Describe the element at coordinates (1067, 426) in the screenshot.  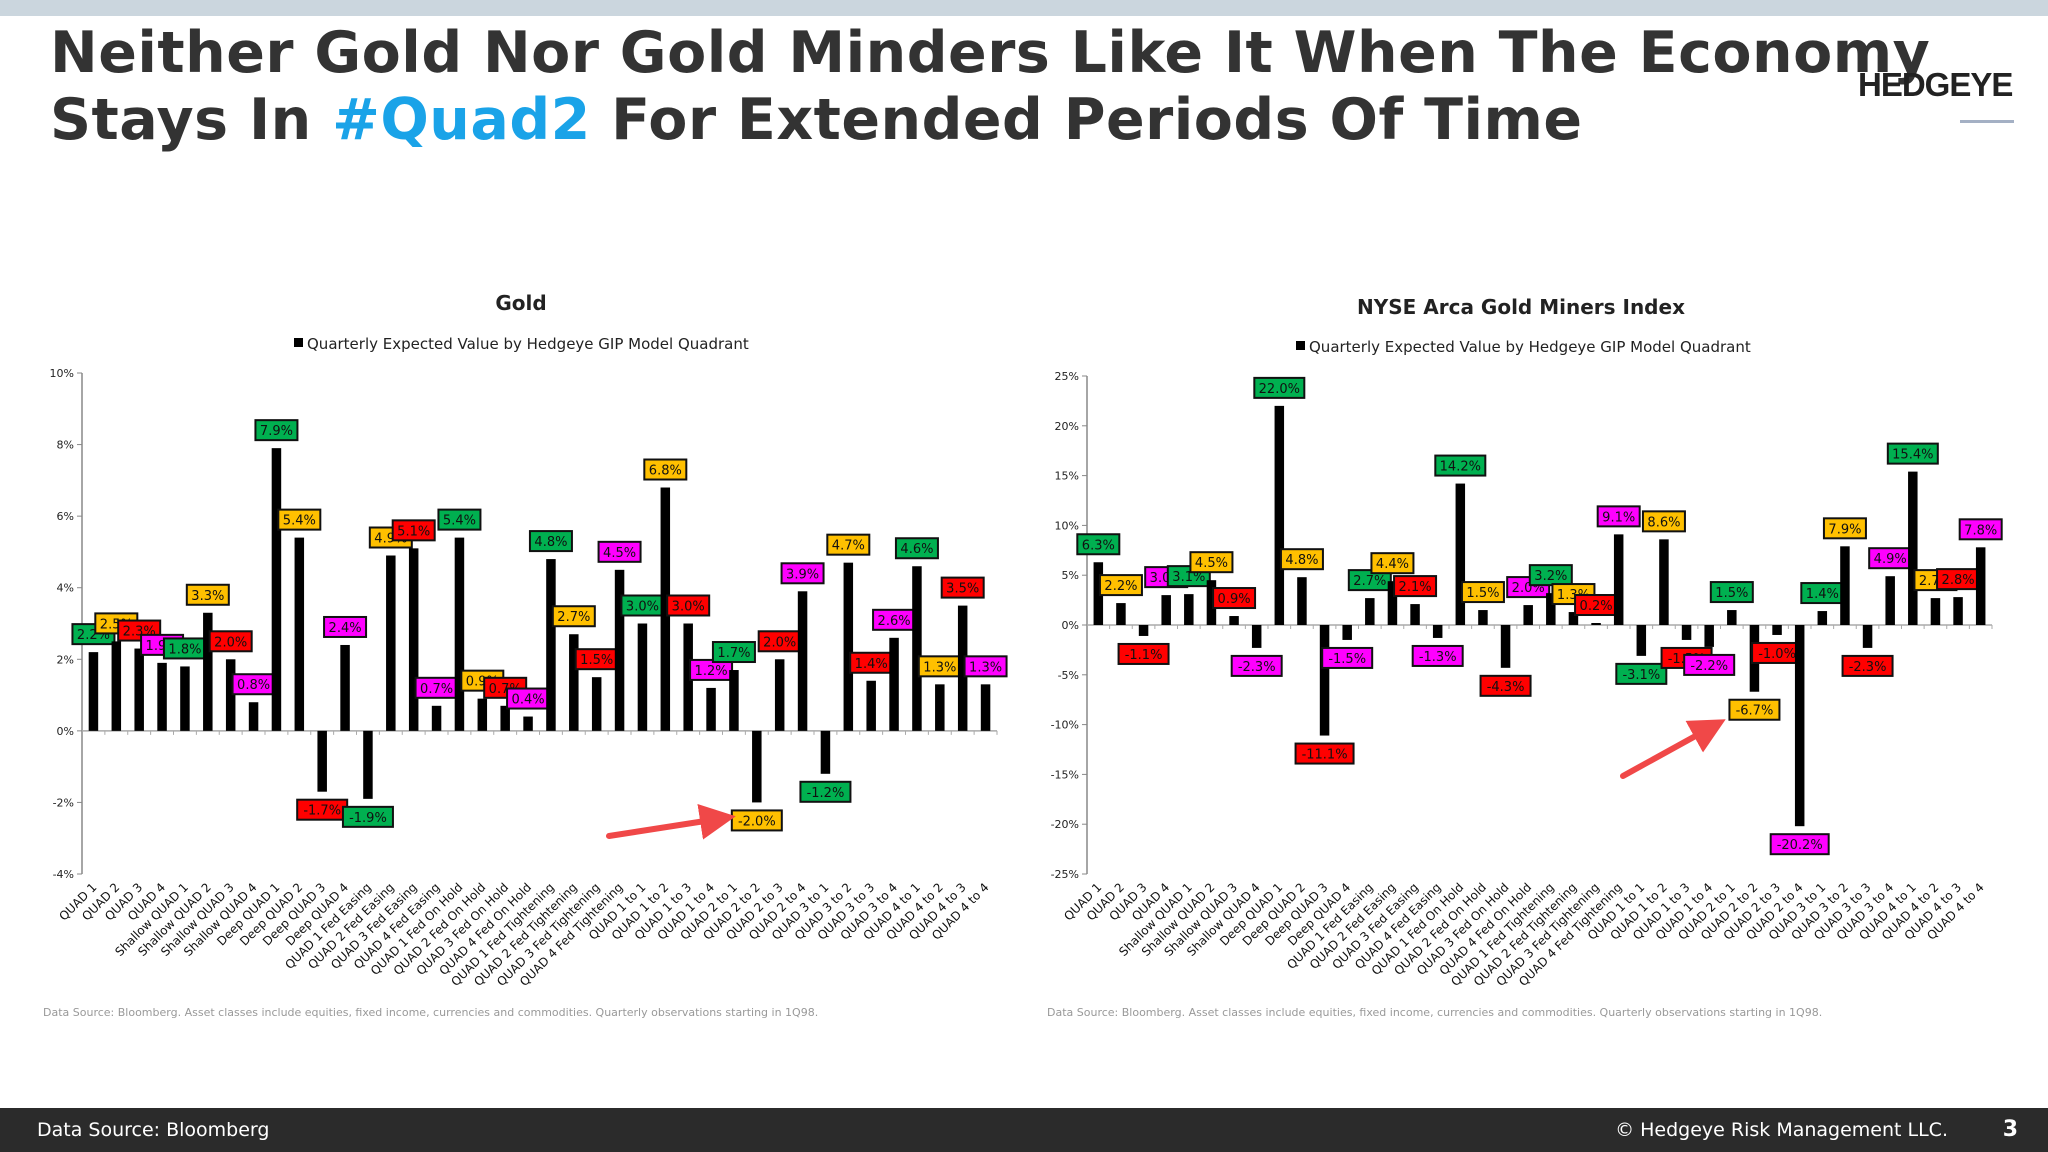
I see `y-tick-label: 20%` at that location.